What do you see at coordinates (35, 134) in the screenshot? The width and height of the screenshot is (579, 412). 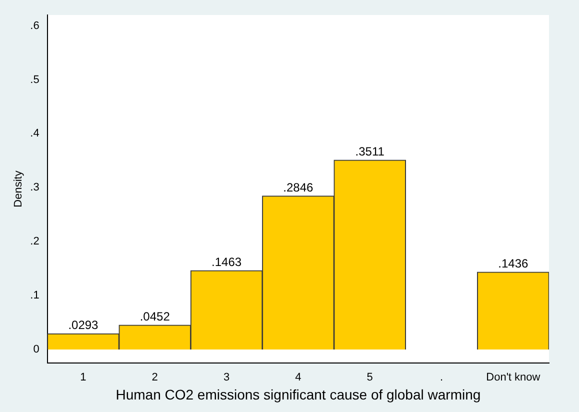 I see `y-tick-label: .4` at bounding box center [35, 134].